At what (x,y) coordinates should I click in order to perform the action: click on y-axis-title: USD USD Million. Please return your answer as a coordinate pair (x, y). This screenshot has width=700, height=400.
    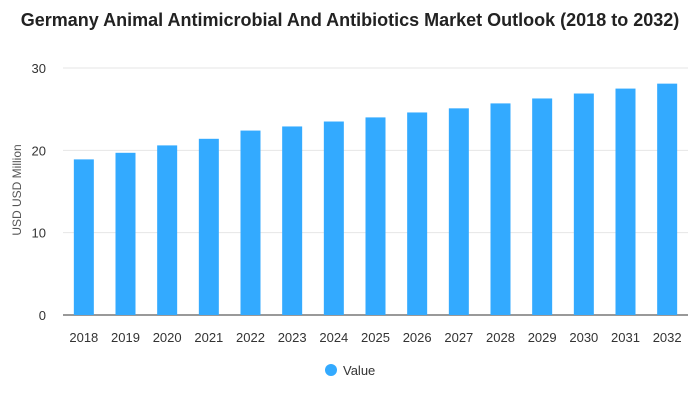
    Looking at the image, I should click on (17, 189).